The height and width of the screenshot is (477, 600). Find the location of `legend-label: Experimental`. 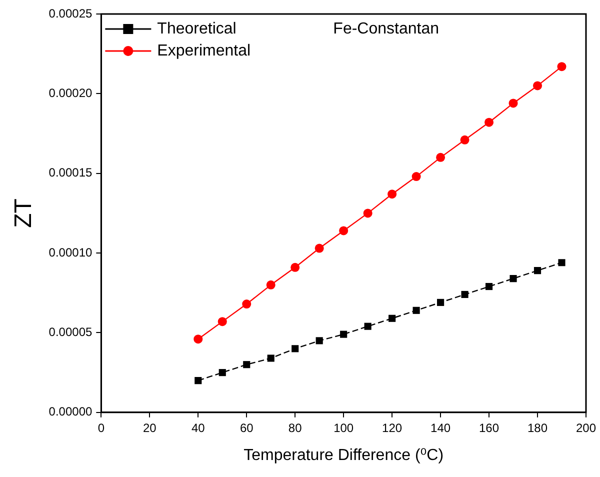

legend-label: Experimental is located at coordinates (204, 51).